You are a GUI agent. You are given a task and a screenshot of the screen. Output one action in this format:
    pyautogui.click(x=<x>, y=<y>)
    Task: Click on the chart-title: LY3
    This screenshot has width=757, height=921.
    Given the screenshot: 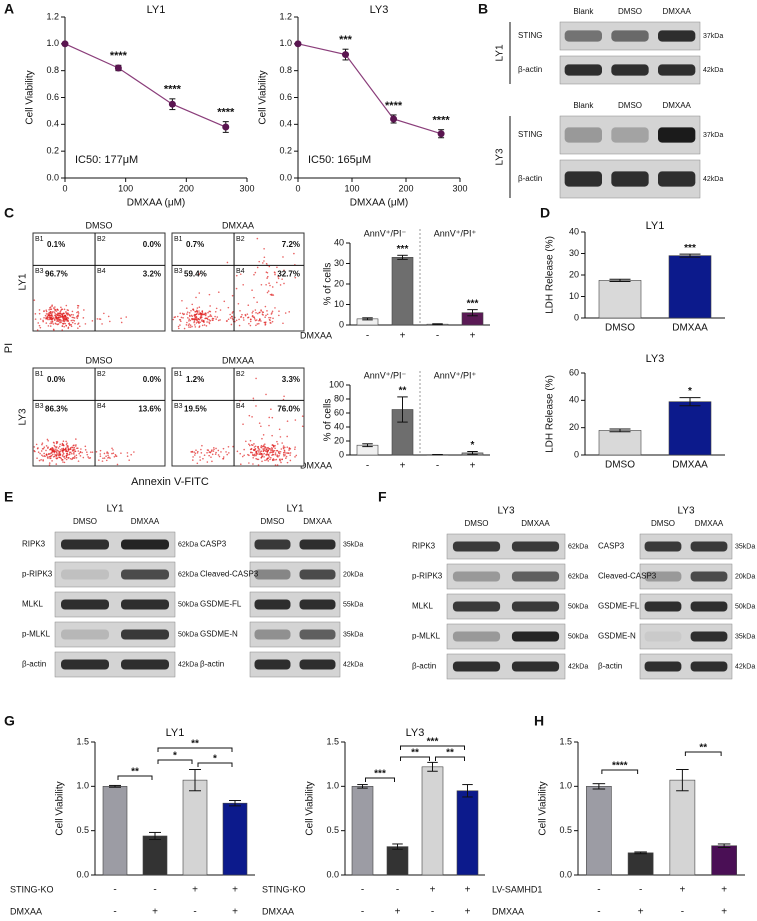 What is the action you would take?
    pyautogui.click(x=379, y=10)
    